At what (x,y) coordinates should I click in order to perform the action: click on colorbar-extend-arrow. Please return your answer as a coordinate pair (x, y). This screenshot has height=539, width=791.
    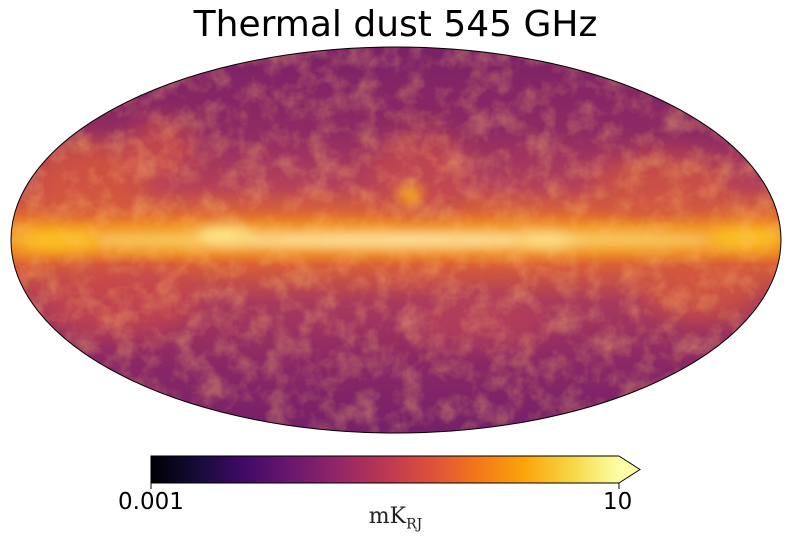
    Looking at the image, I should click on (629, 469).